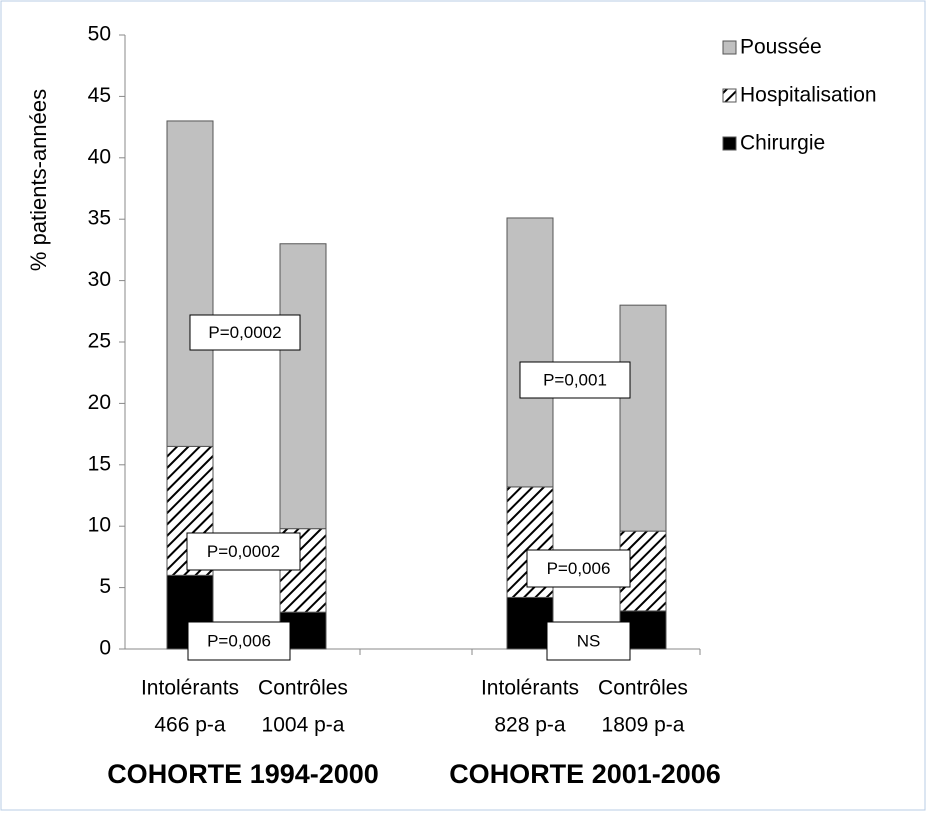  Describe the element at coordinates (99, 95) in the screenshot. I see `y-tick-label: 45` at that location.